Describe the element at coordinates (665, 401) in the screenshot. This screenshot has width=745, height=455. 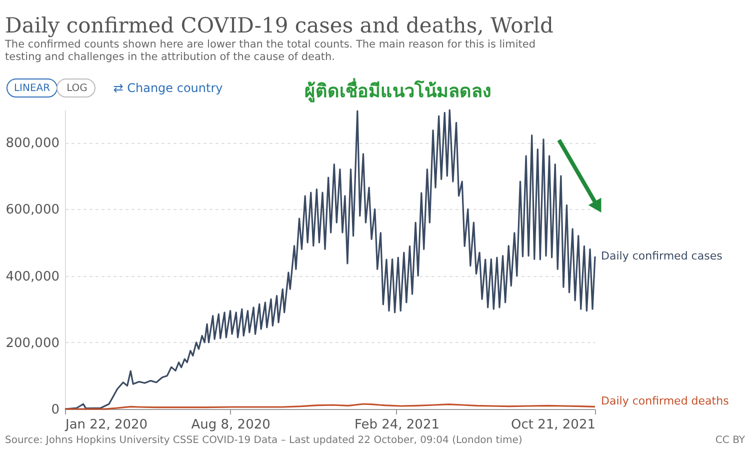
I see `series-label: Daily confirmed deaths` at that location.